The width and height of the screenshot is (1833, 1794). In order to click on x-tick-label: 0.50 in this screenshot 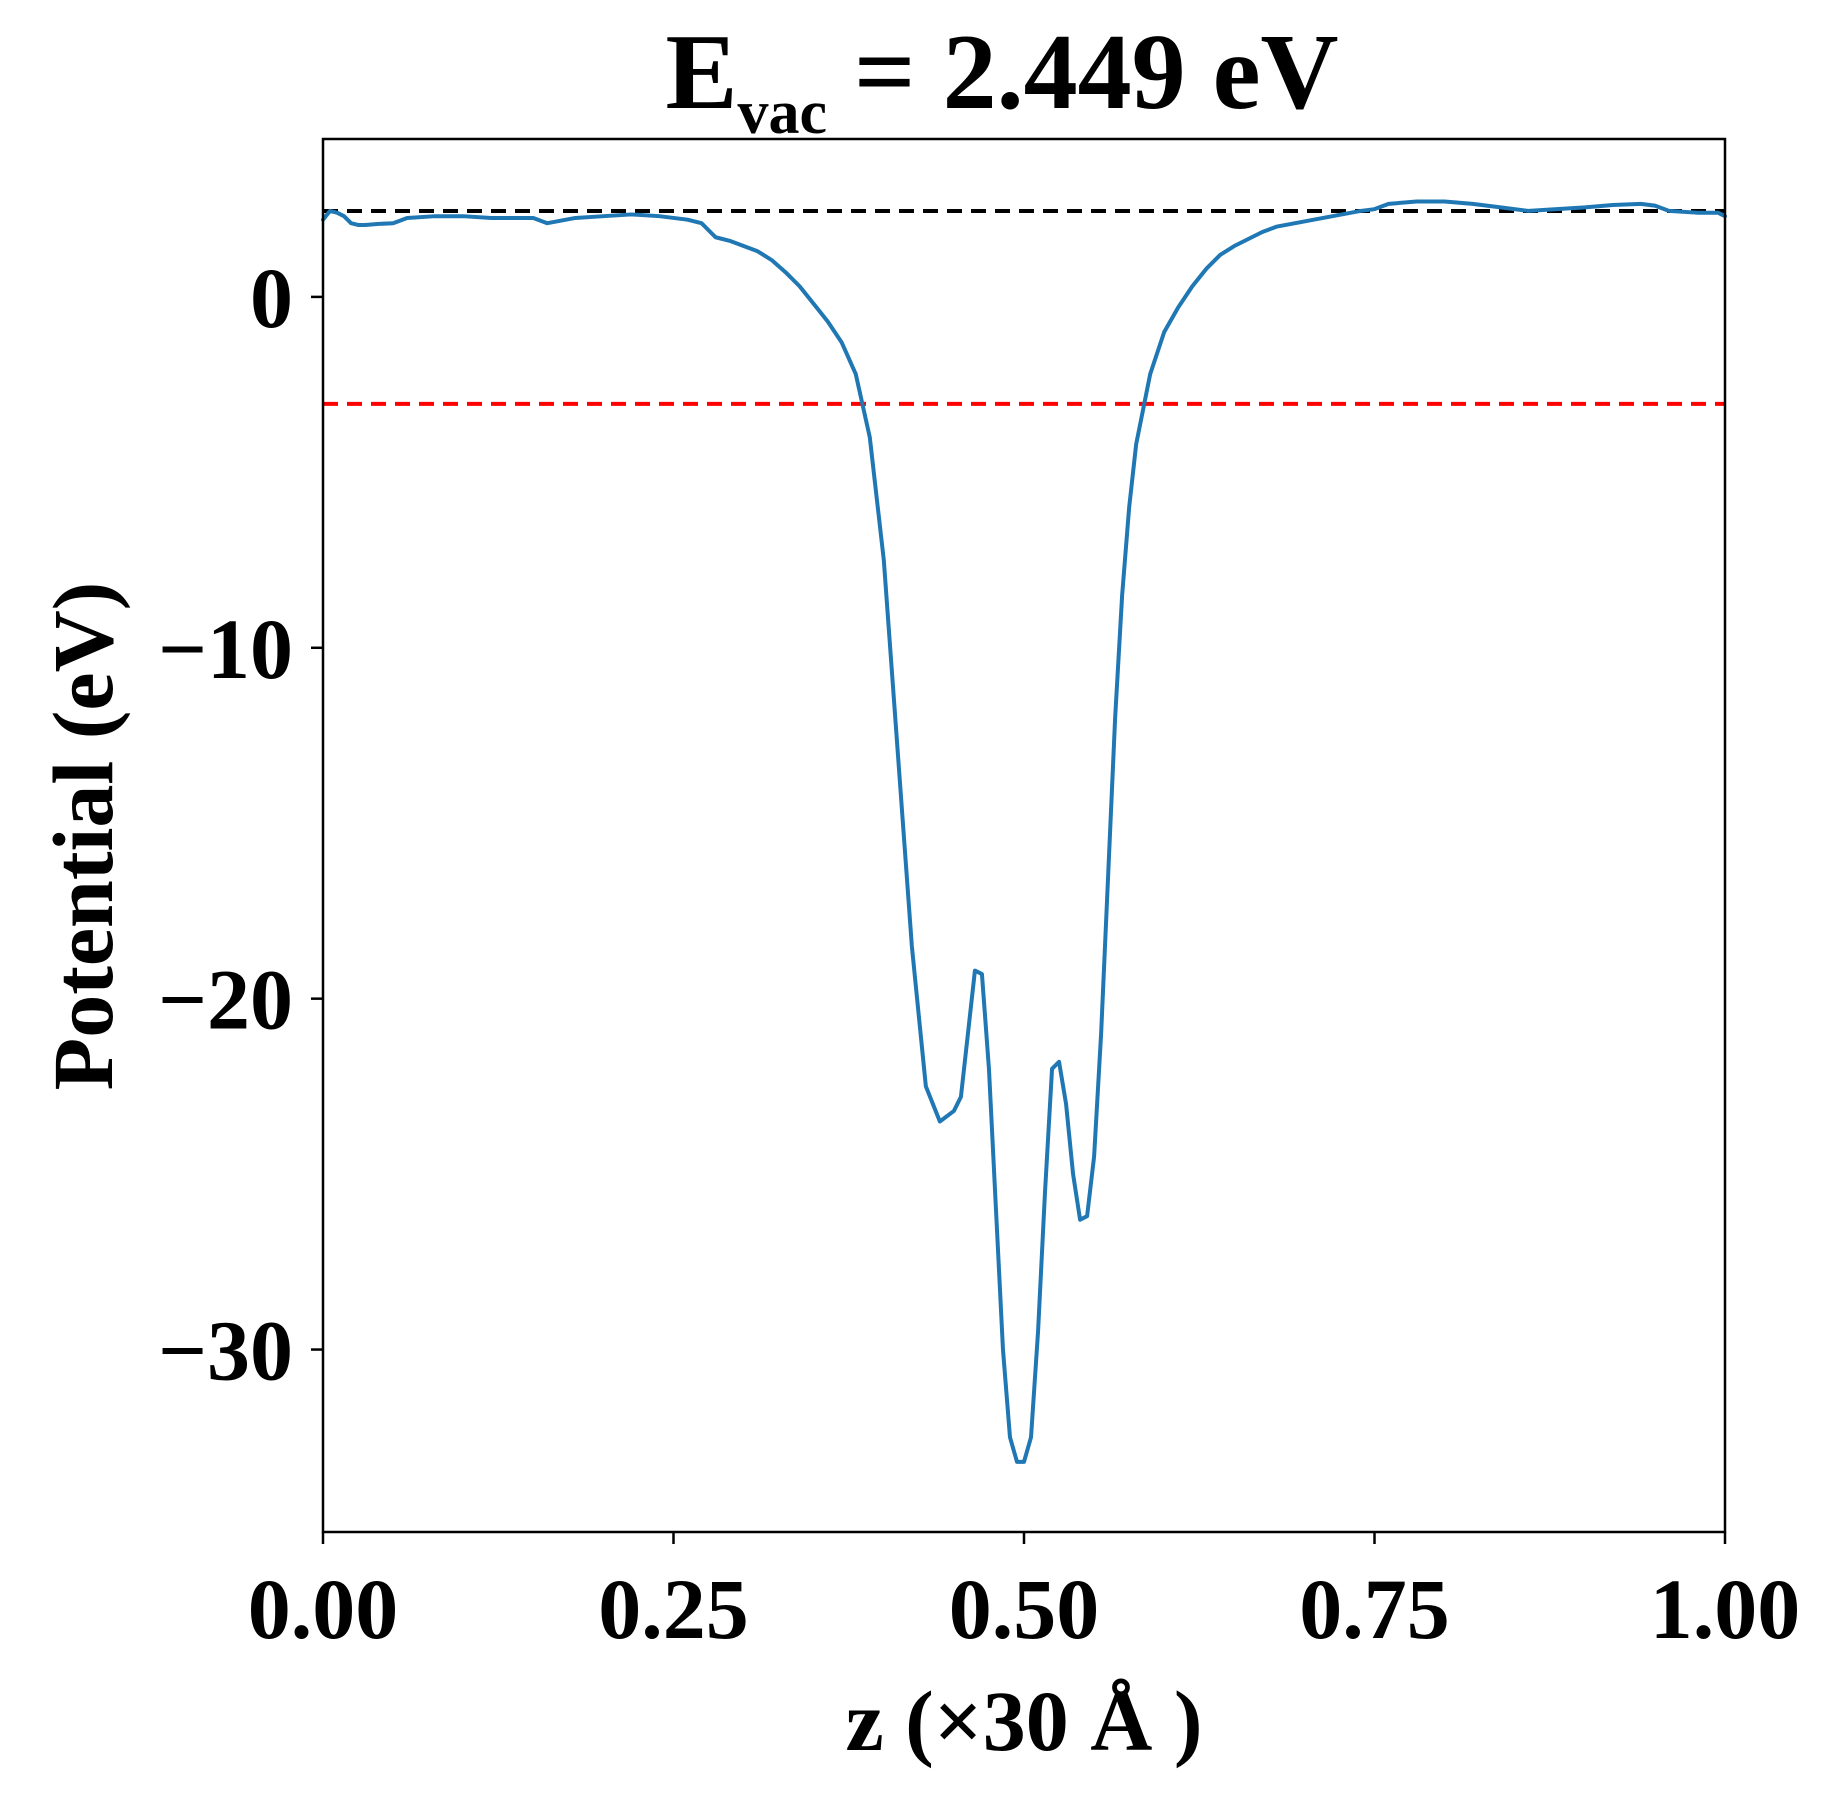, I will do `click(1024, 1609)`.